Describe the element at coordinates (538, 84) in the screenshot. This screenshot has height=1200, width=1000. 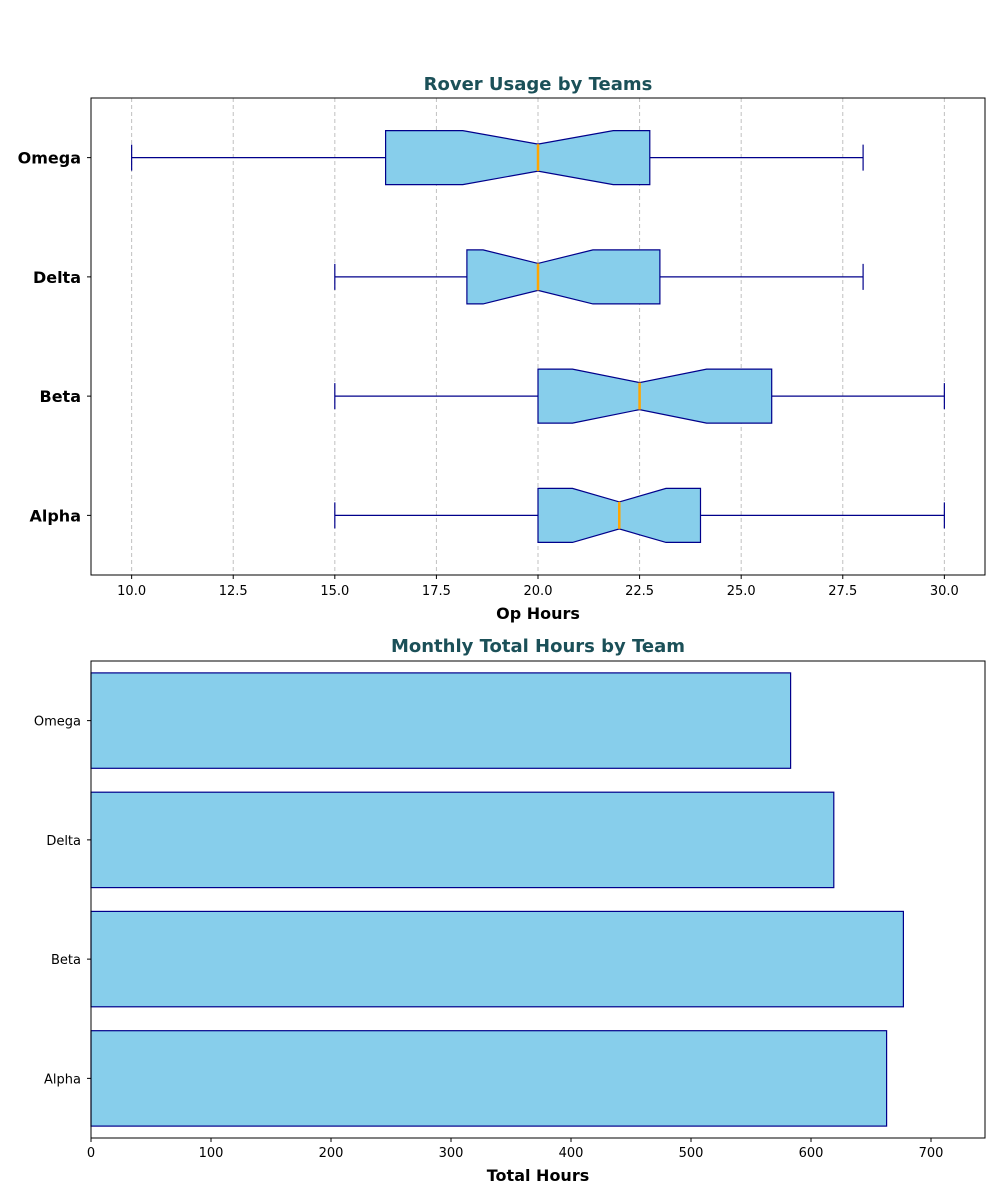
I see `boxplot-title: Rover Usage by Teams` at that location.